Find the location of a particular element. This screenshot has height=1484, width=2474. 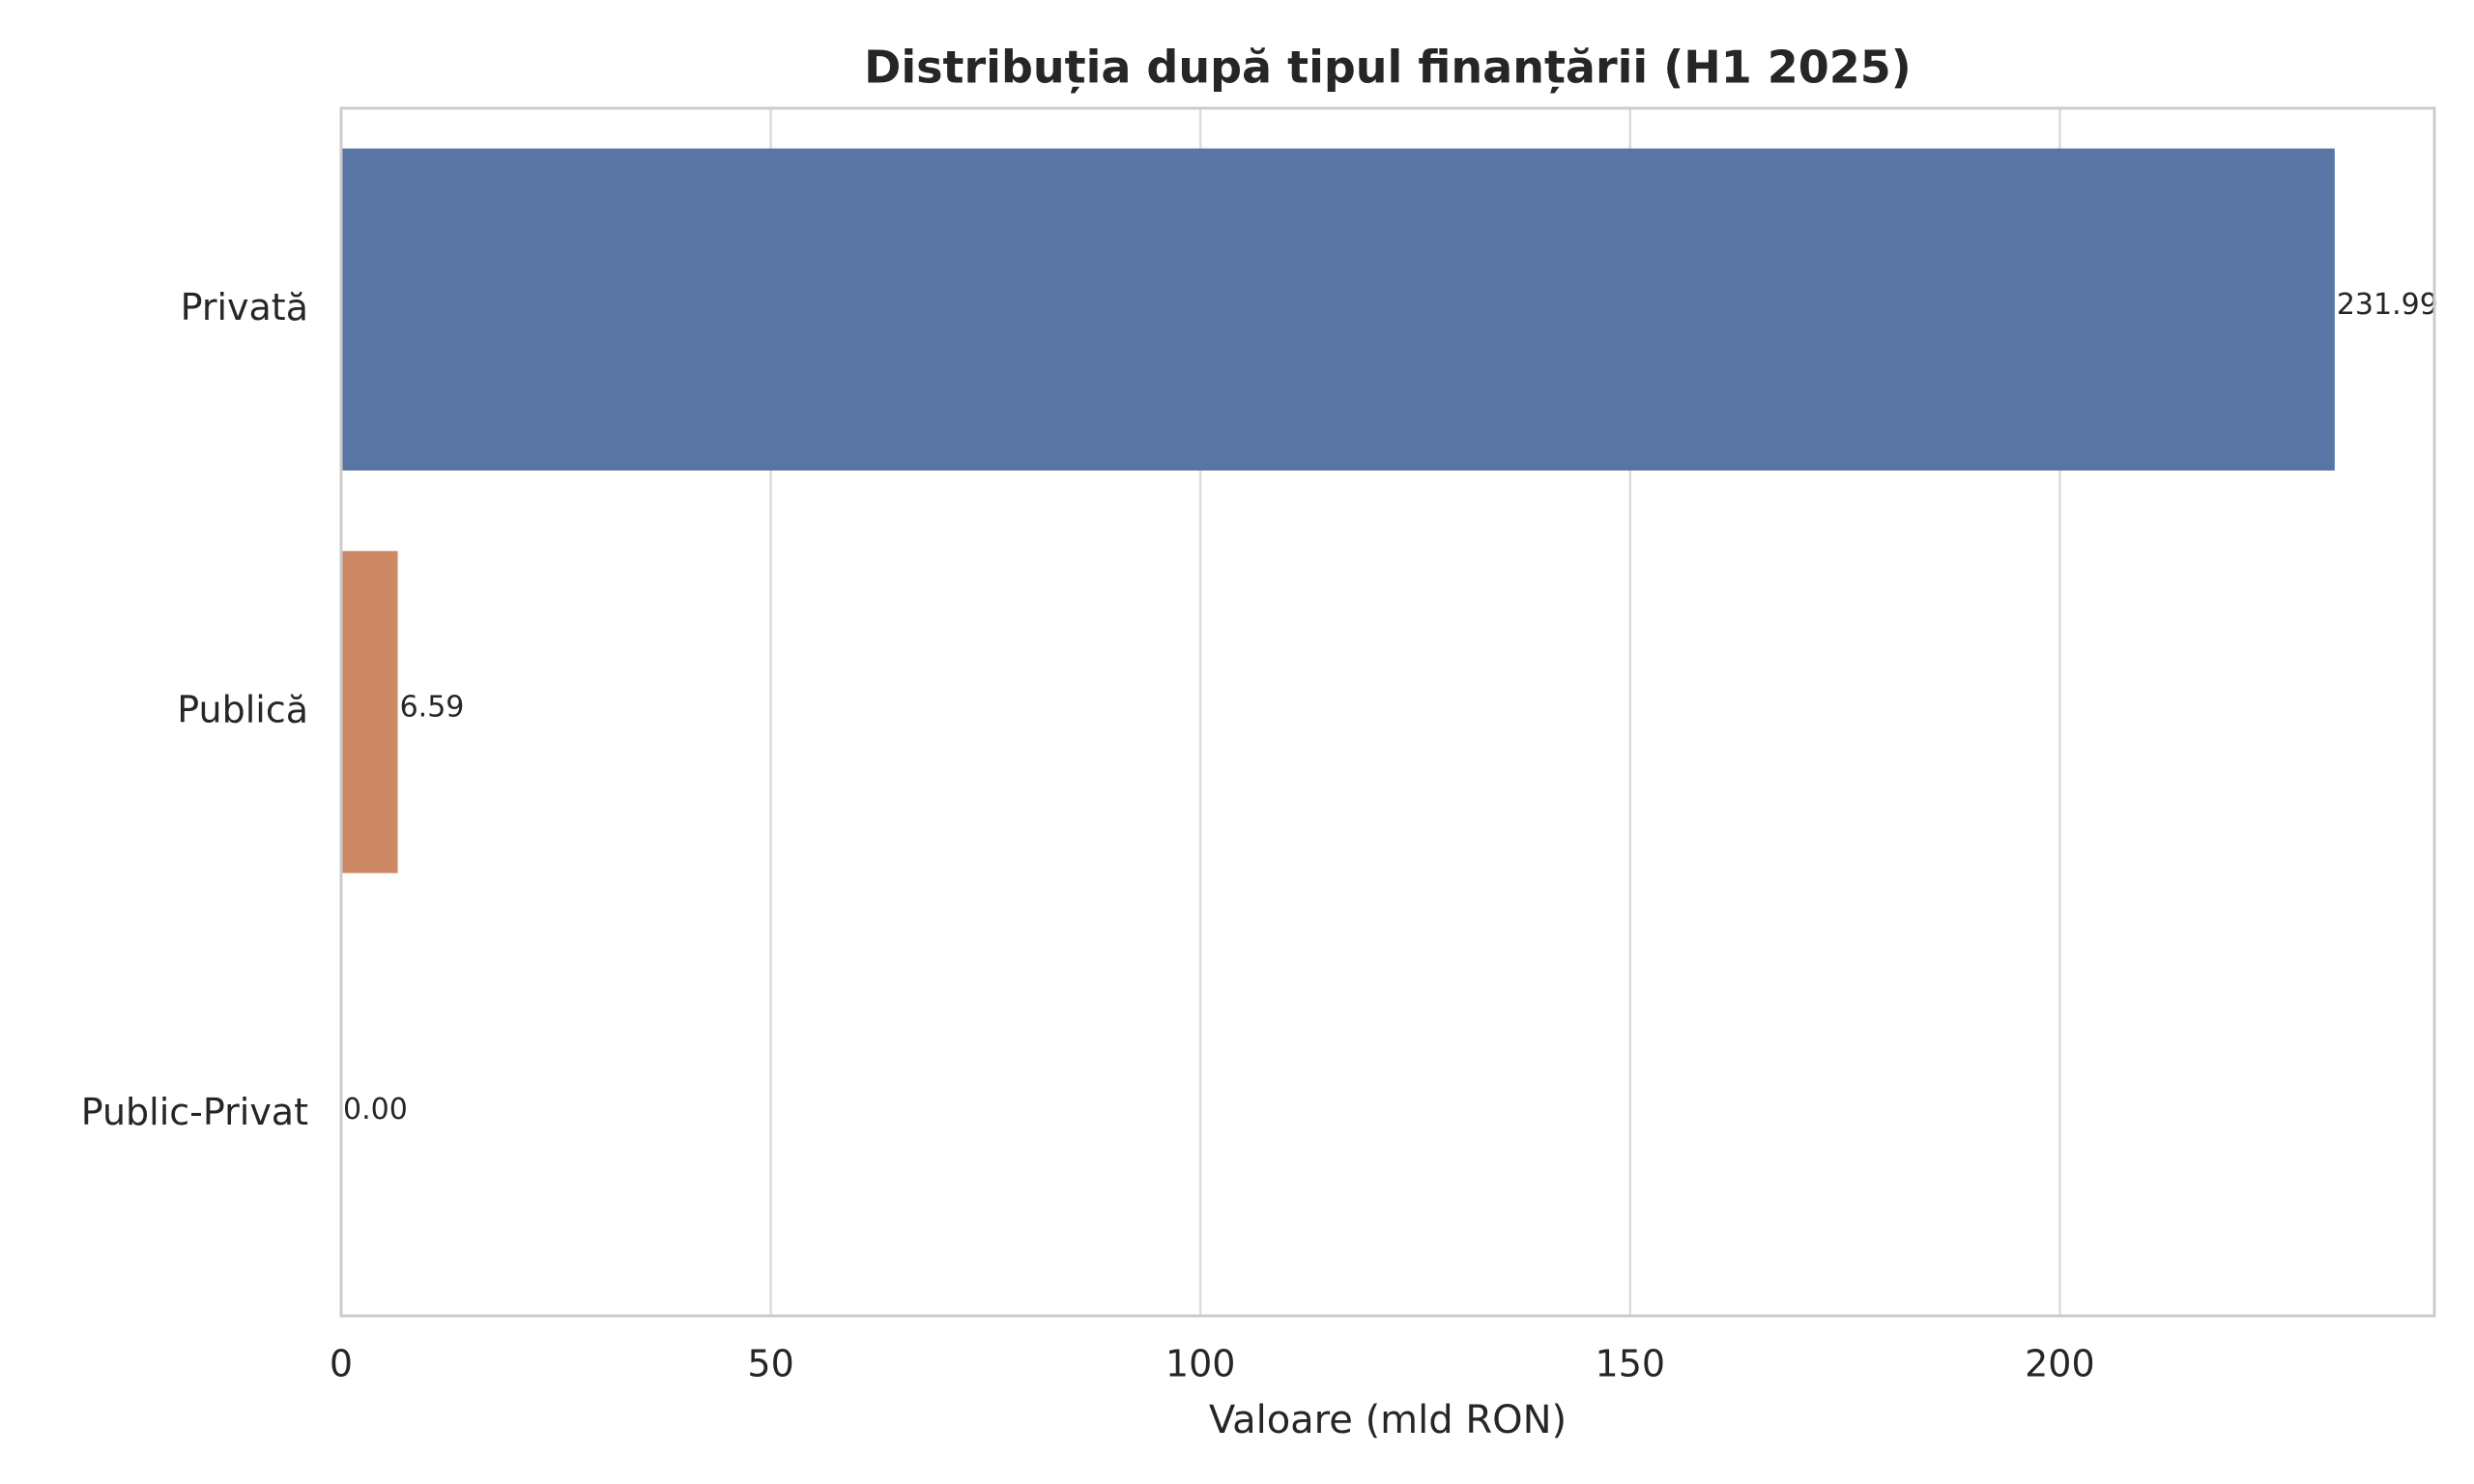

y-tick-label: Privată is located at coordinates (245, 307).